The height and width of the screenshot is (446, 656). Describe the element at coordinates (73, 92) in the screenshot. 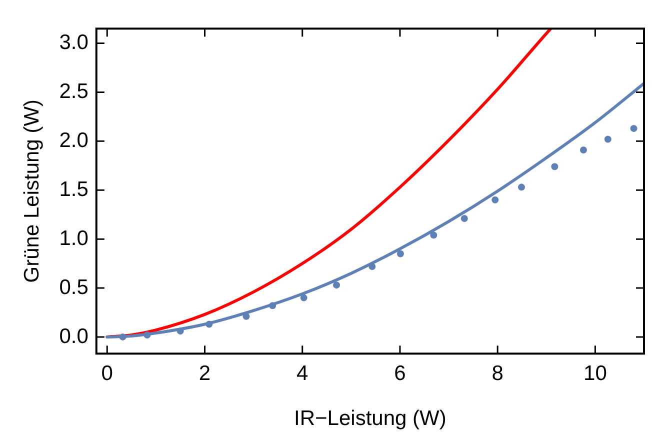

I see `y-tick-label: 2.5` at that location.